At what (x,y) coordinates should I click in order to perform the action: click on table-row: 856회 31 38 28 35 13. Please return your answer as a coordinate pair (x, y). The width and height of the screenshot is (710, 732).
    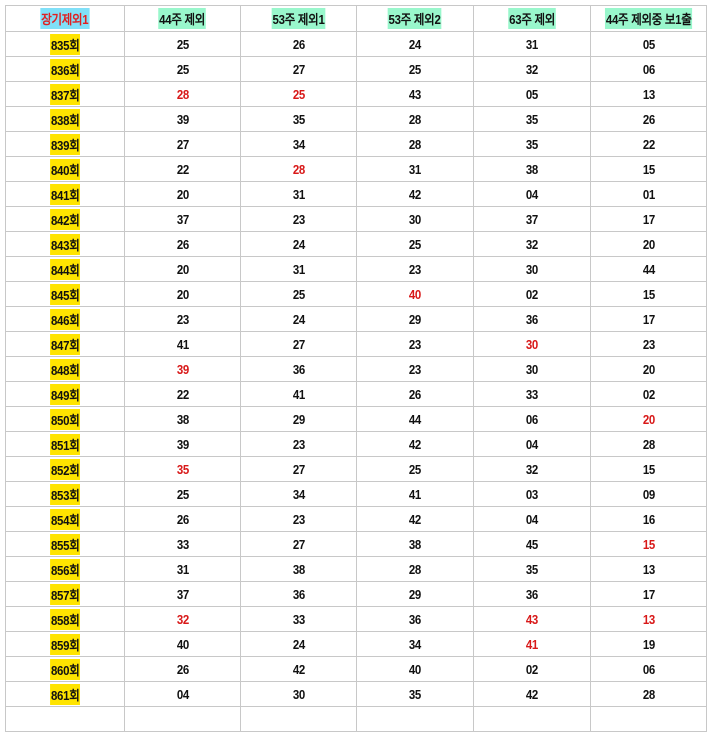
    Looking at the image, I should click on (356, 569).